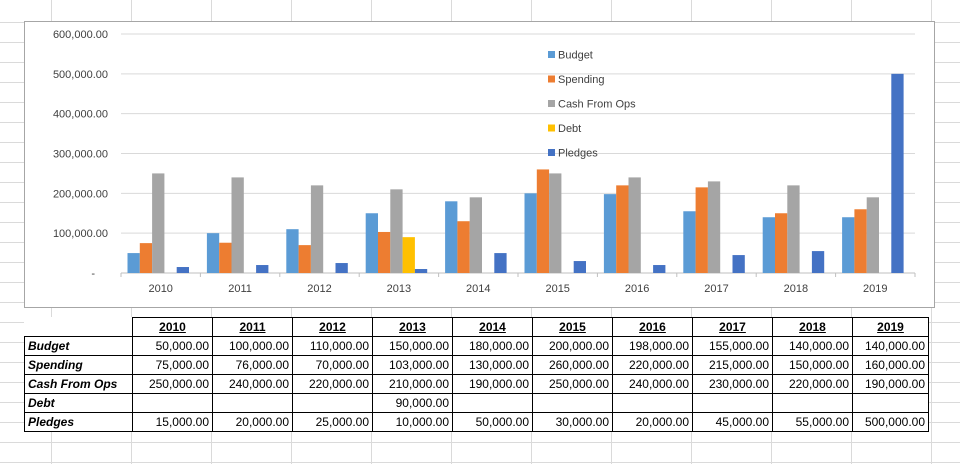 This screenshot has height=464, width=960. Describe the element at coordinates (732, 384) in the screenshot. I see `table-cell: 230,000.00` at that location.